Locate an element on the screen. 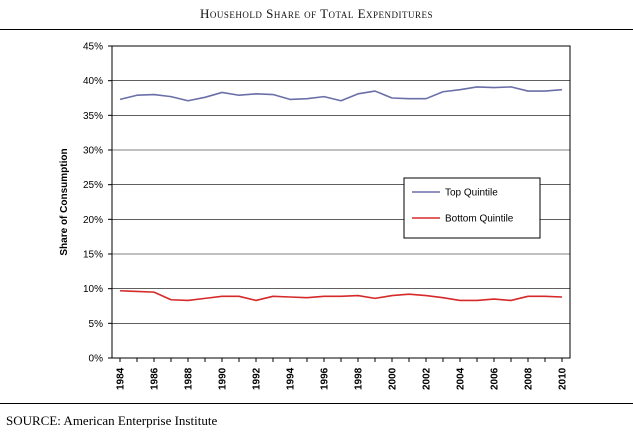 The width and height of the screenshot is (633, 434). y-tick-label: 35% is located at coordinates (93, 116).